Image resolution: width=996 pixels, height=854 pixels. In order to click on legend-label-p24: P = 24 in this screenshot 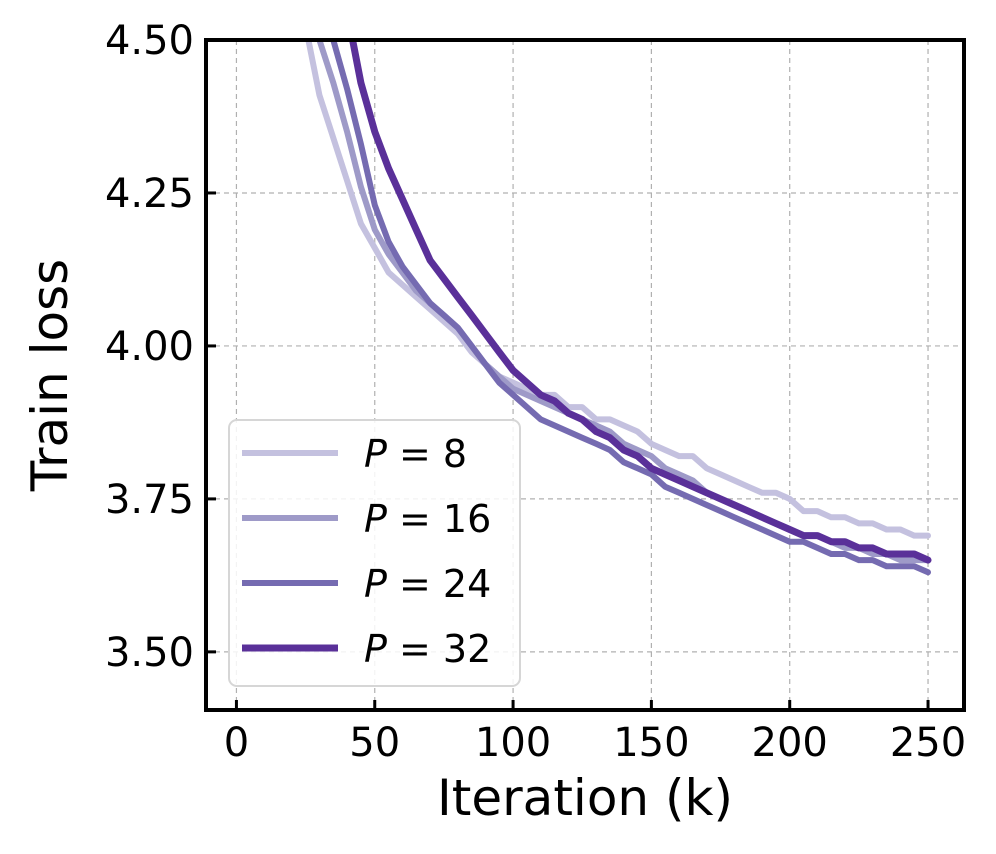, I will do `click(427, 584)`.